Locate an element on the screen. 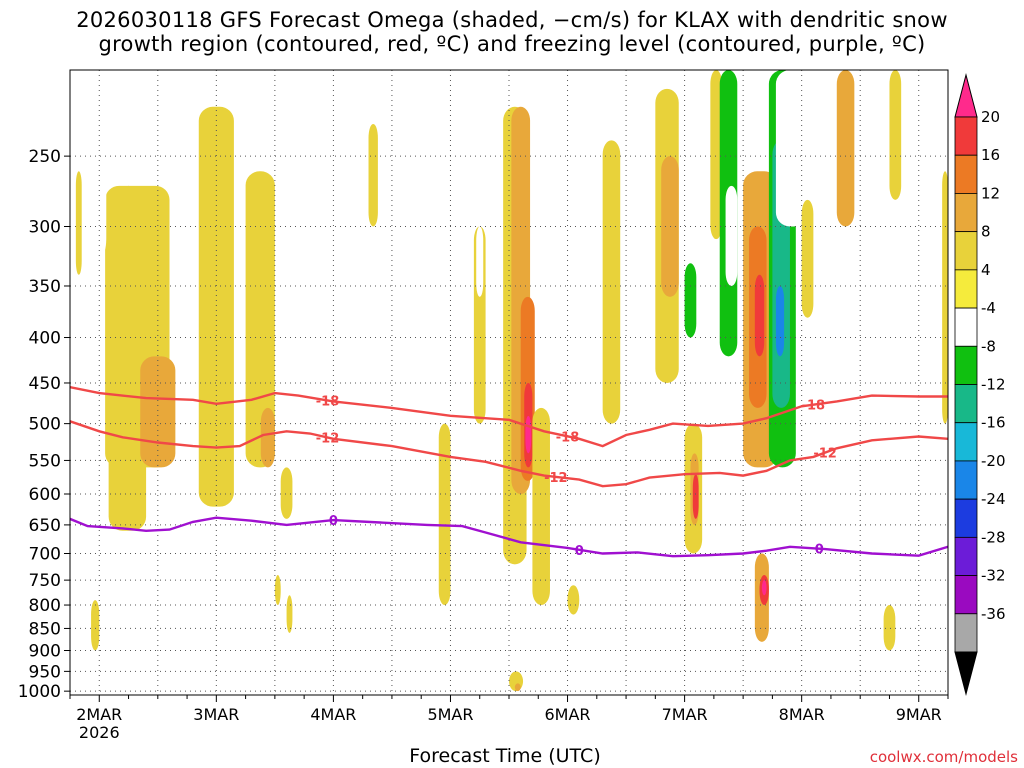  y-tick-label: 750 is located at coordinates (45, 581).